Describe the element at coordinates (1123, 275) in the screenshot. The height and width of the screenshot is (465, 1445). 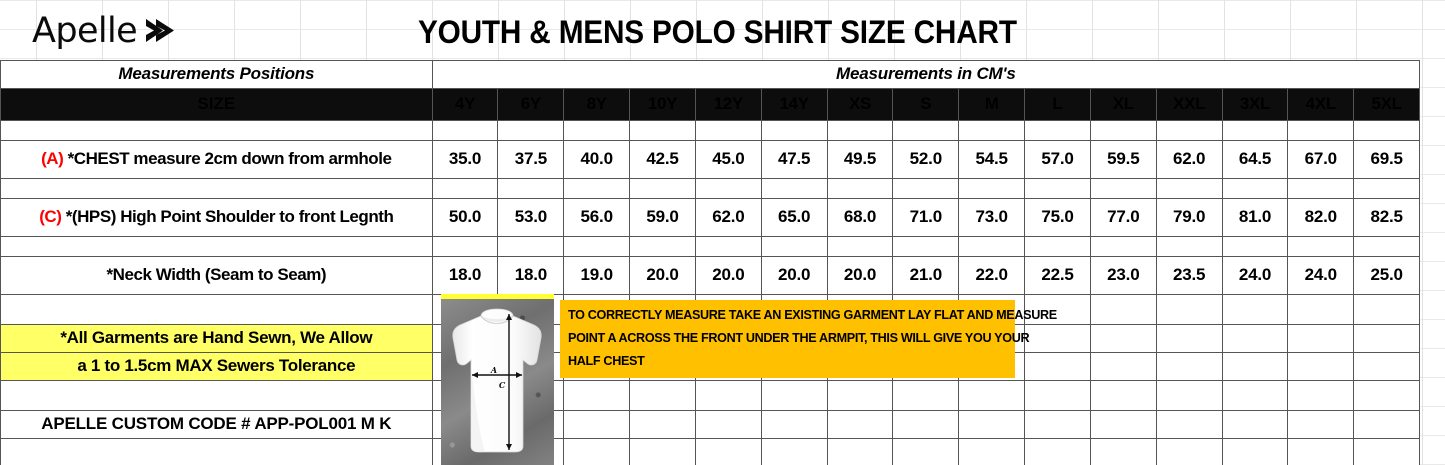
I see `cell-neck-xl: 23.0` at that location.